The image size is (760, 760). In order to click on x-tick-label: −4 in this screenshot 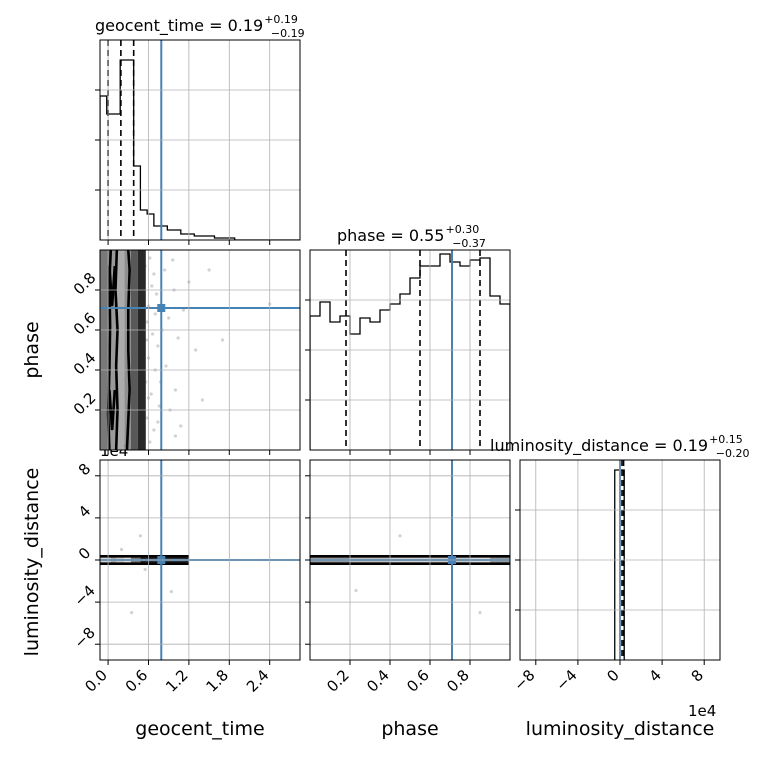, I will do `click(566, 680)`.